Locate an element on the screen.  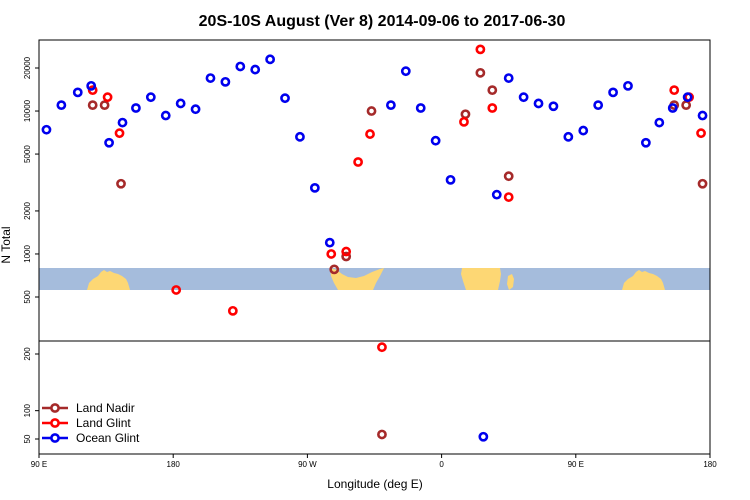
land-madagascar is located at coordinates (510, 282).